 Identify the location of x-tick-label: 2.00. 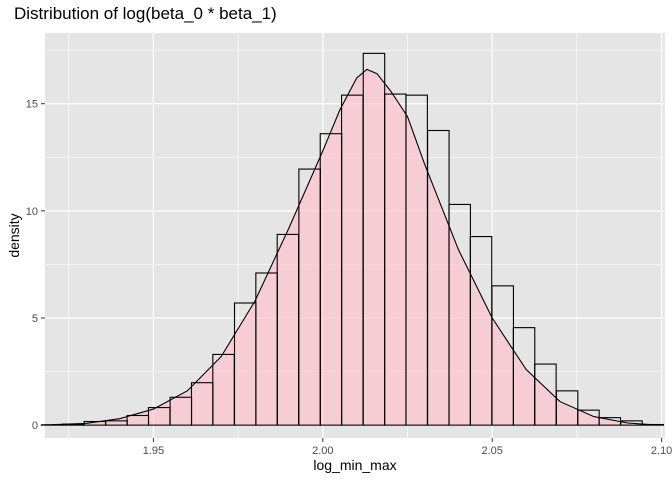
(322, 451).